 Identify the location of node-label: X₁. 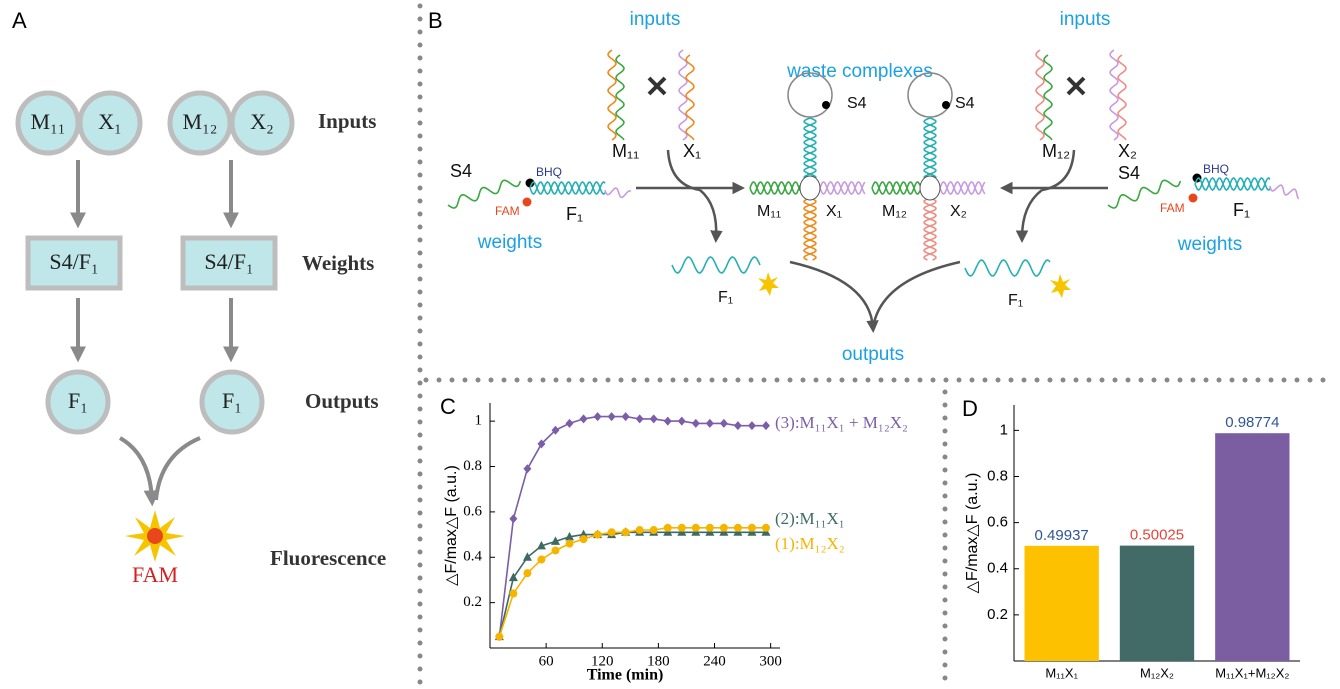
(110, 121).